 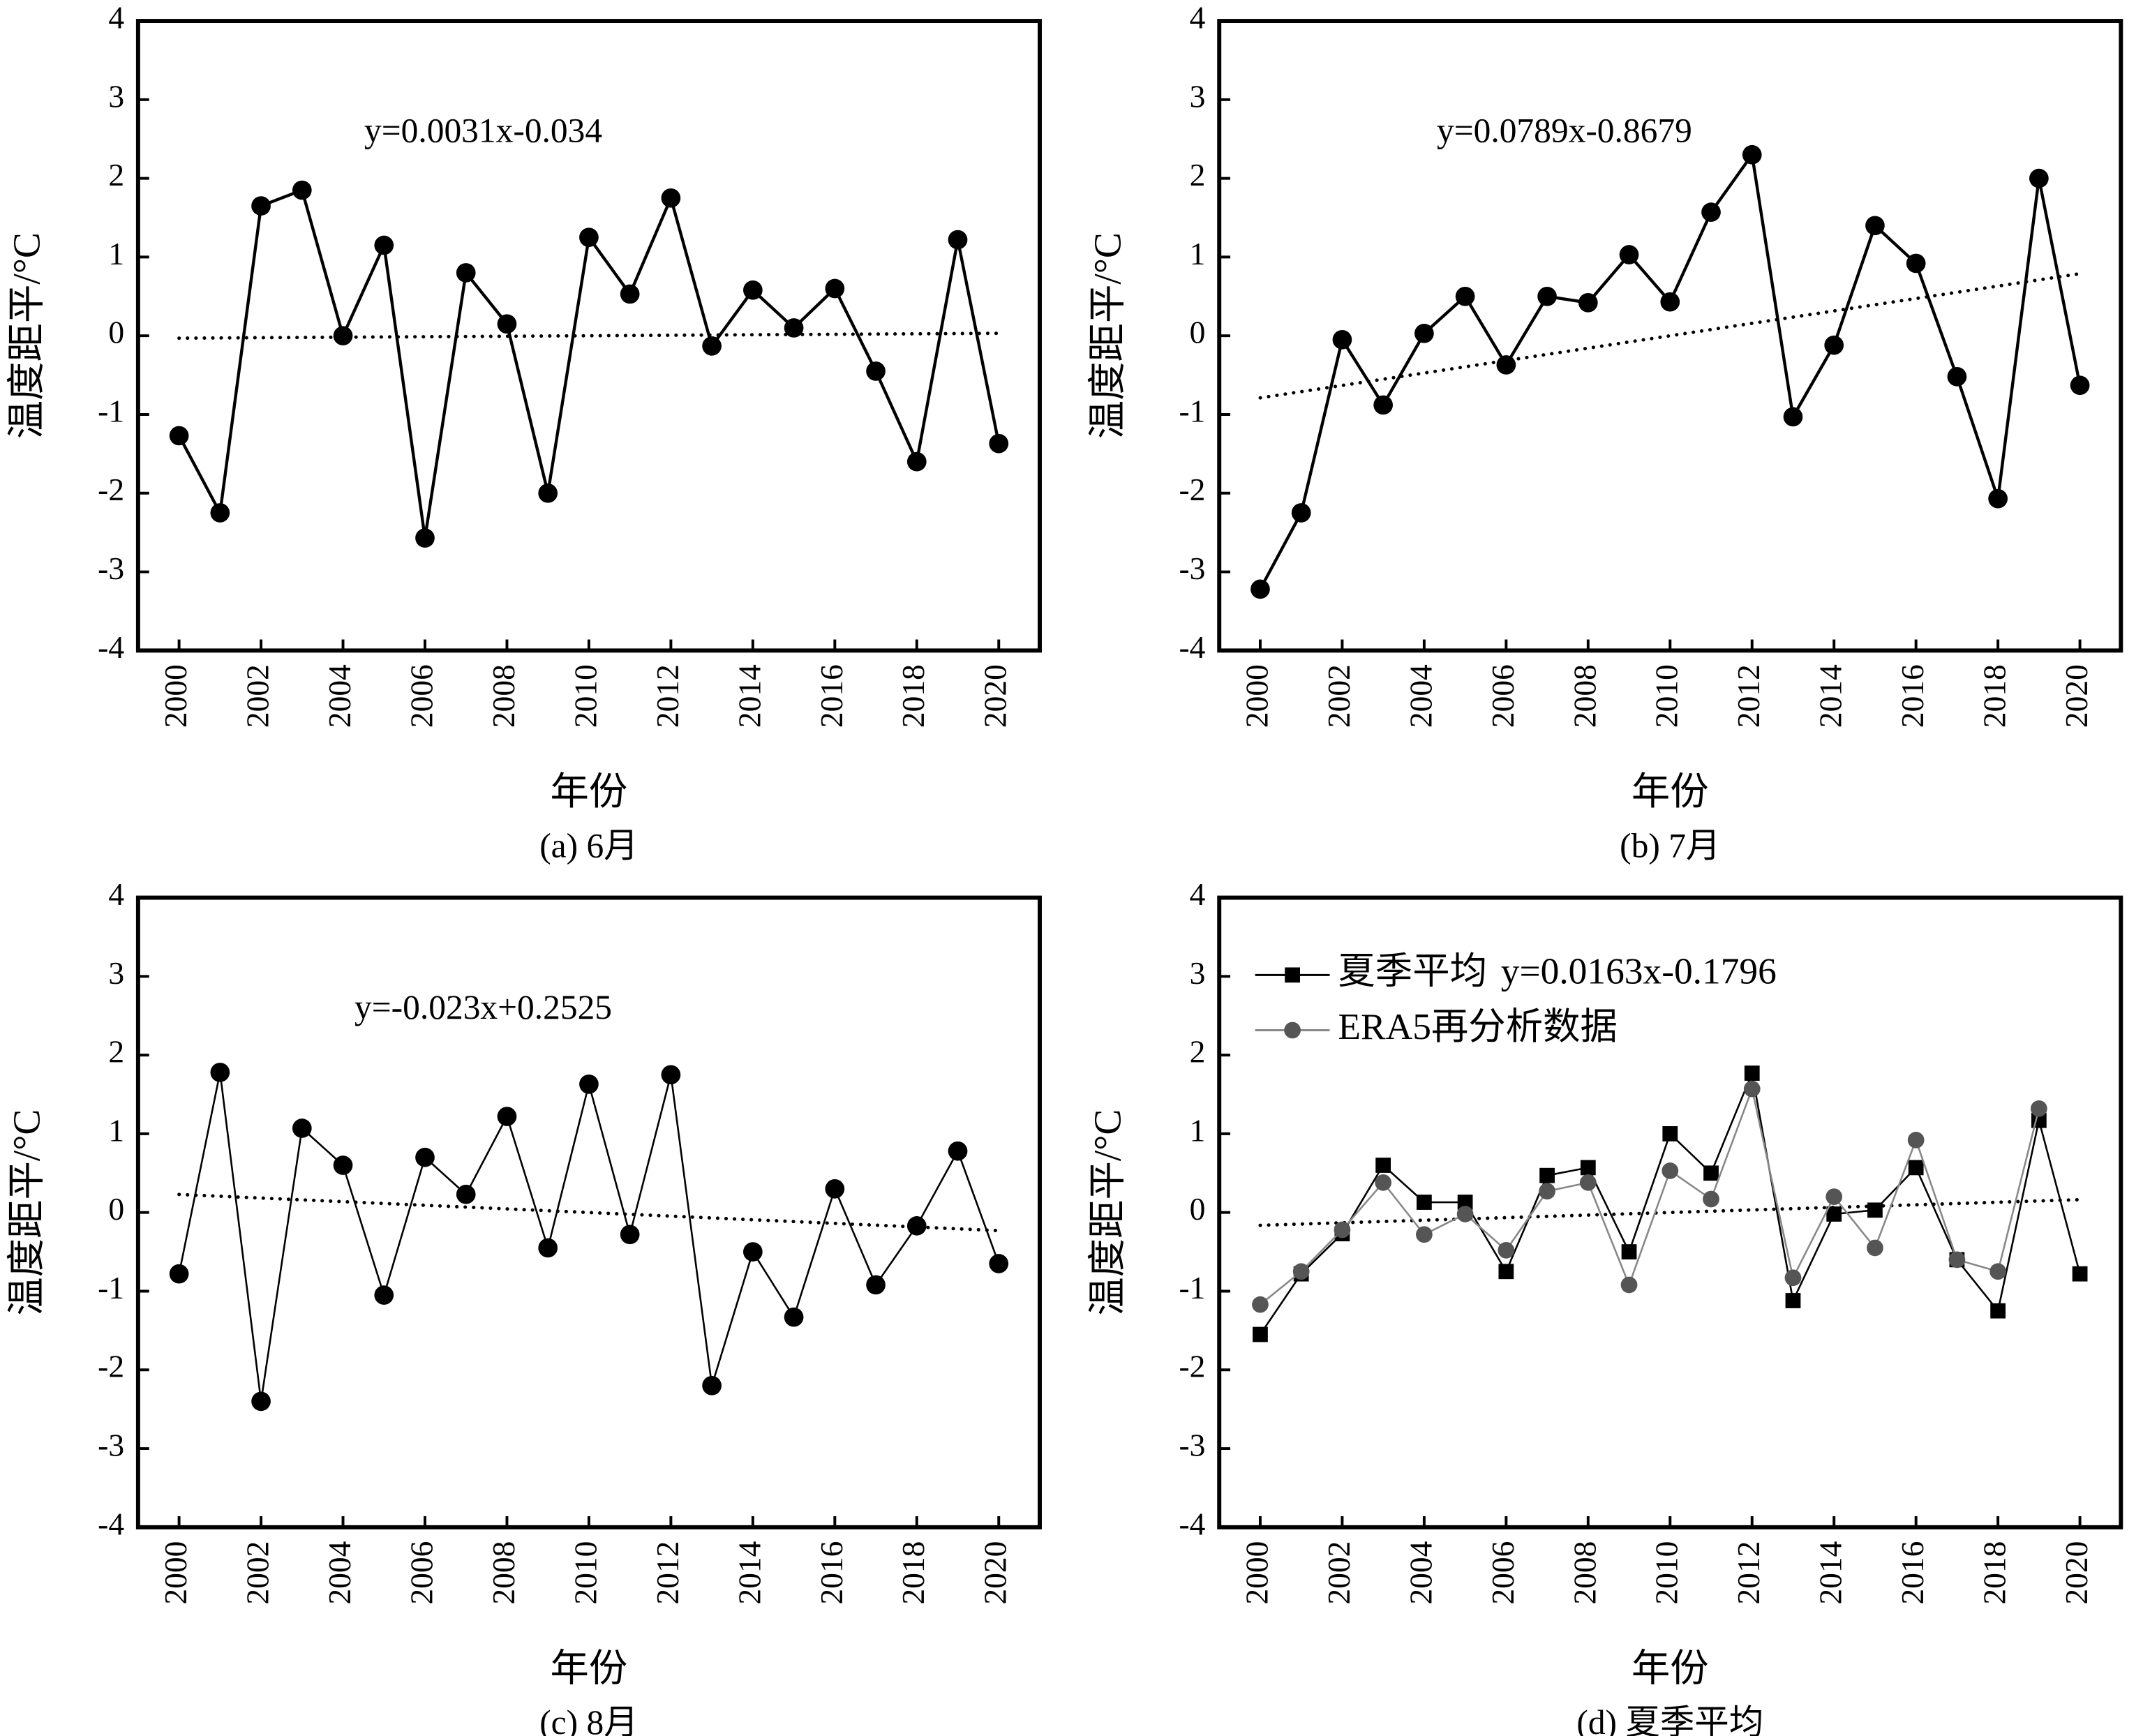 I want to click on legend-label: ERA5再分析数据, so click(x=1478, y=1026).